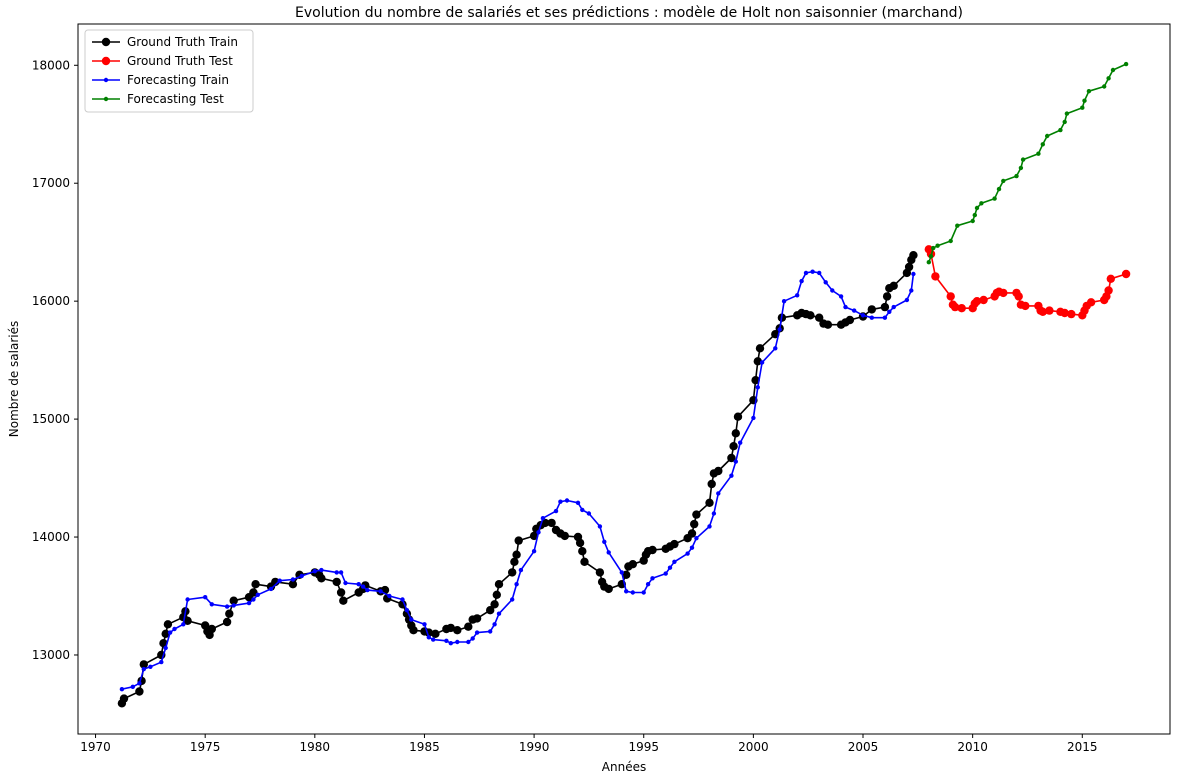 This screenshot has width=1187, height=776. What do you see at coordinates (51, 301) in the screenshot?
I see `y-tick-label: 16000` at bounding box center [51, 301].